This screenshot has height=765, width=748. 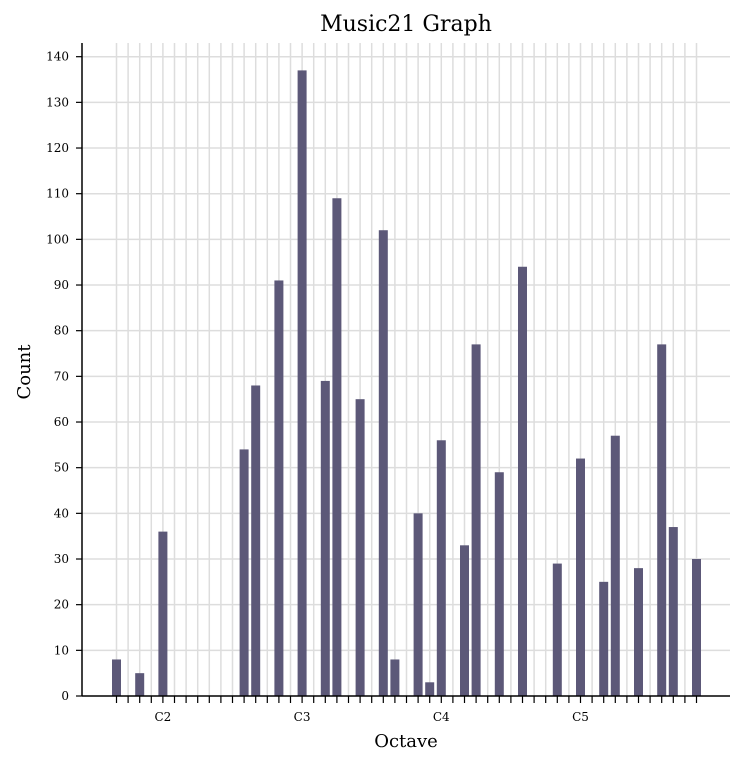 I want to click on y-tick-label: 30, so click(x=61, y=559).